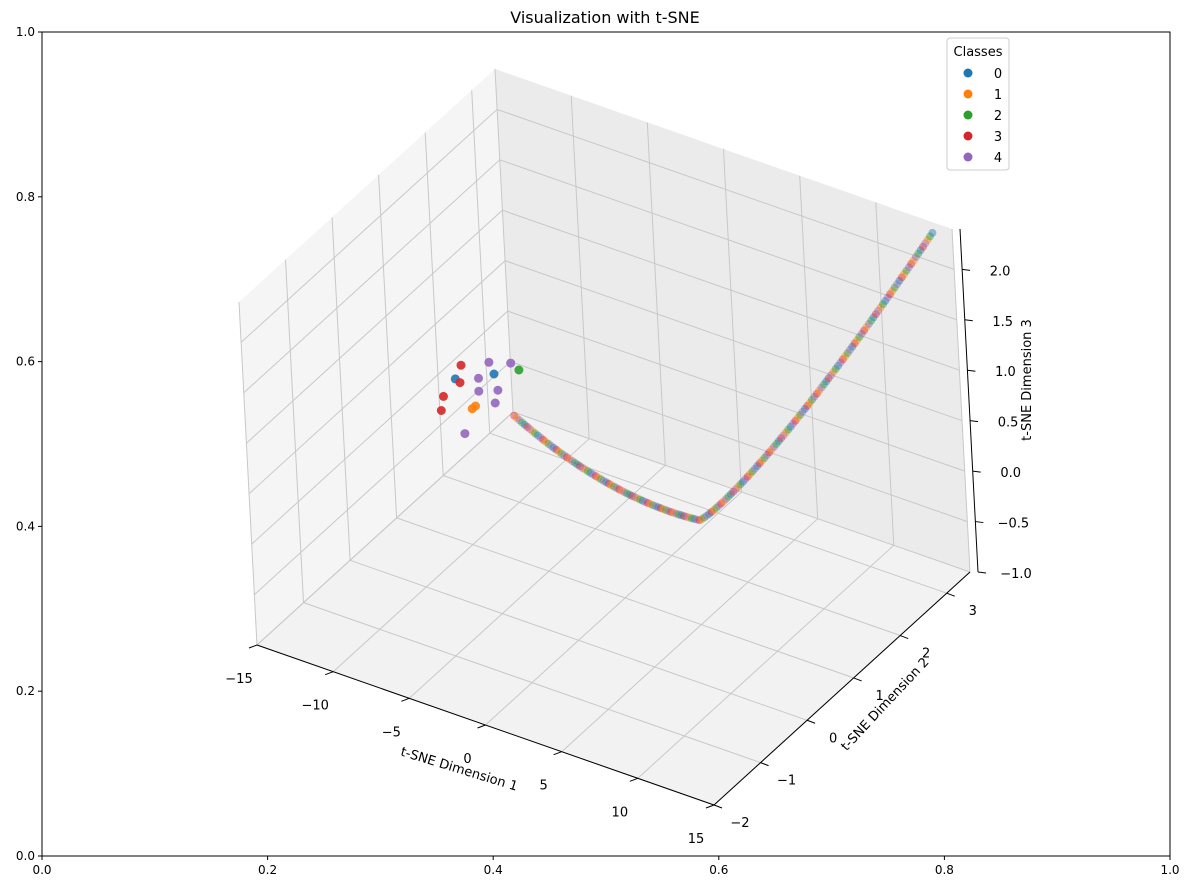 The height and width of the screenshot is (890, 1189). I want to click on y-tick-label: −2, so click(739, 823).